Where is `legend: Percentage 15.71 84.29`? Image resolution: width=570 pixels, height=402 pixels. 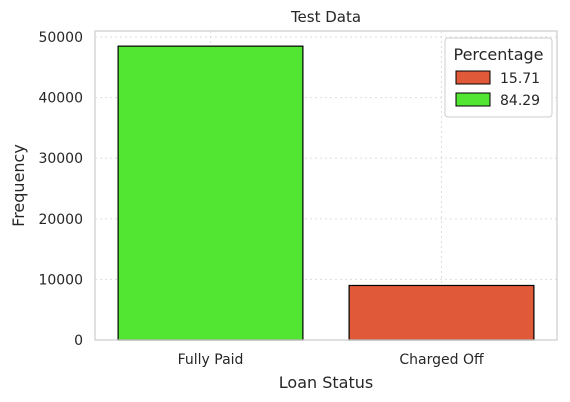 legend: Percentage 15.71 84.29 is located at coordinates (498, 77).